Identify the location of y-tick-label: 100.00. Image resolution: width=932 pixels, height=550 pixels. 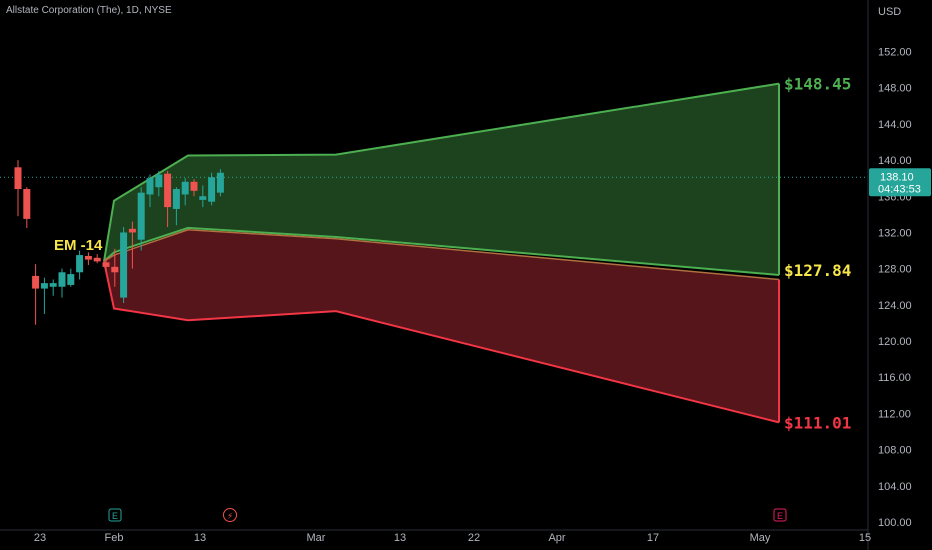
(895, 523).